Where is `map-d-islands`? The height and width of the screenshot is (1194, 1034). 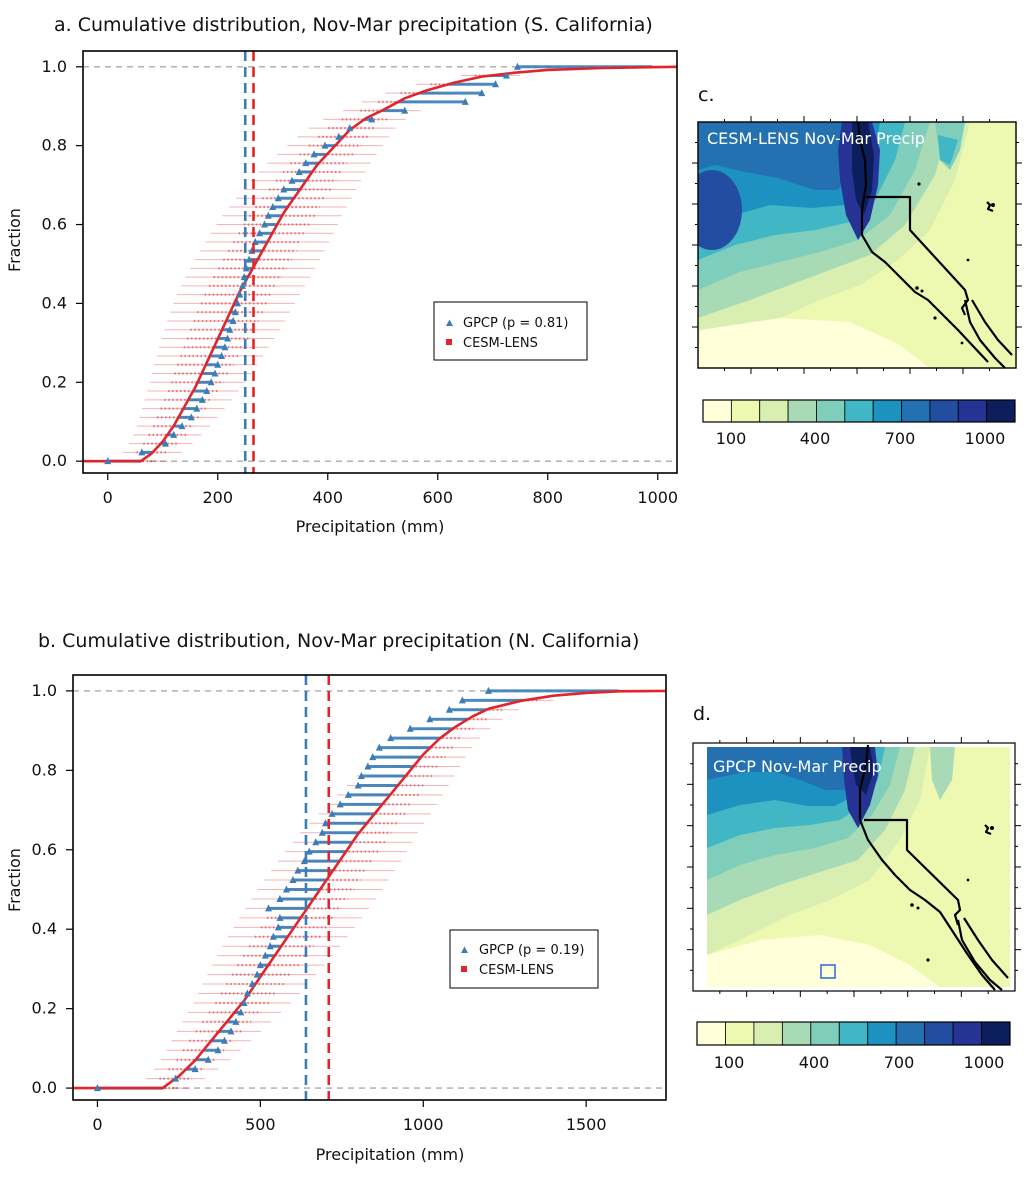
map-d-islands is located at coordinates (952, 894).